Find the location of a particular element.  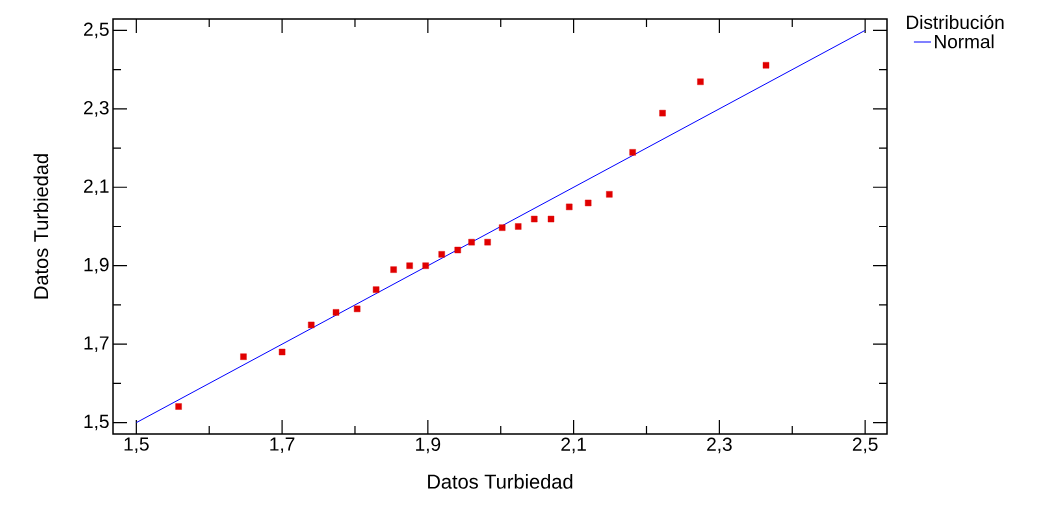

x-tick-label: 1,9 is located at coordinates (428, 445).